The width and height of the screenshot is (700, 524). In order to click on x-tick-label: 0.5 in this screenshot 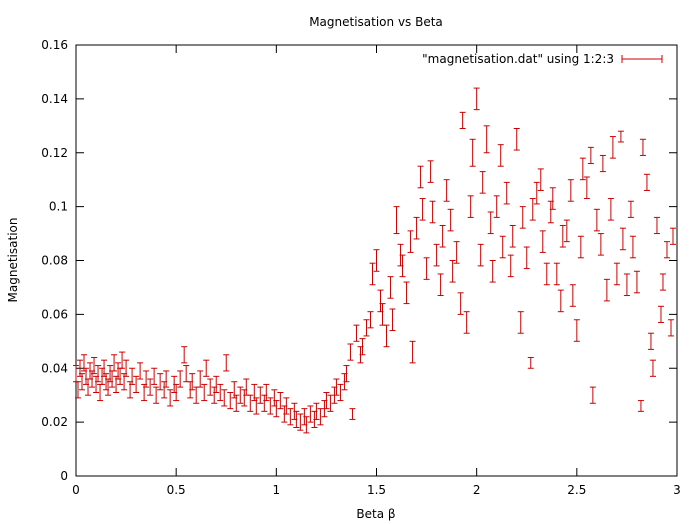, I will do `click(176, 490)`.